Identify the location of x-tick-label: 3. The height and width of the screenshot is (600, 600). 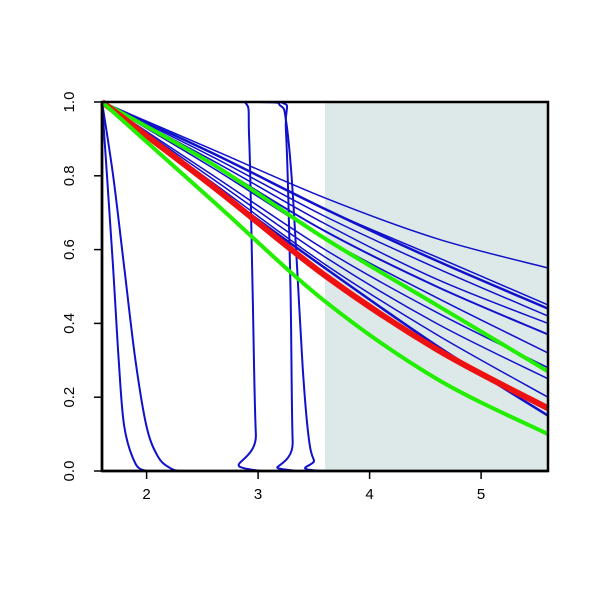
(258, 494).